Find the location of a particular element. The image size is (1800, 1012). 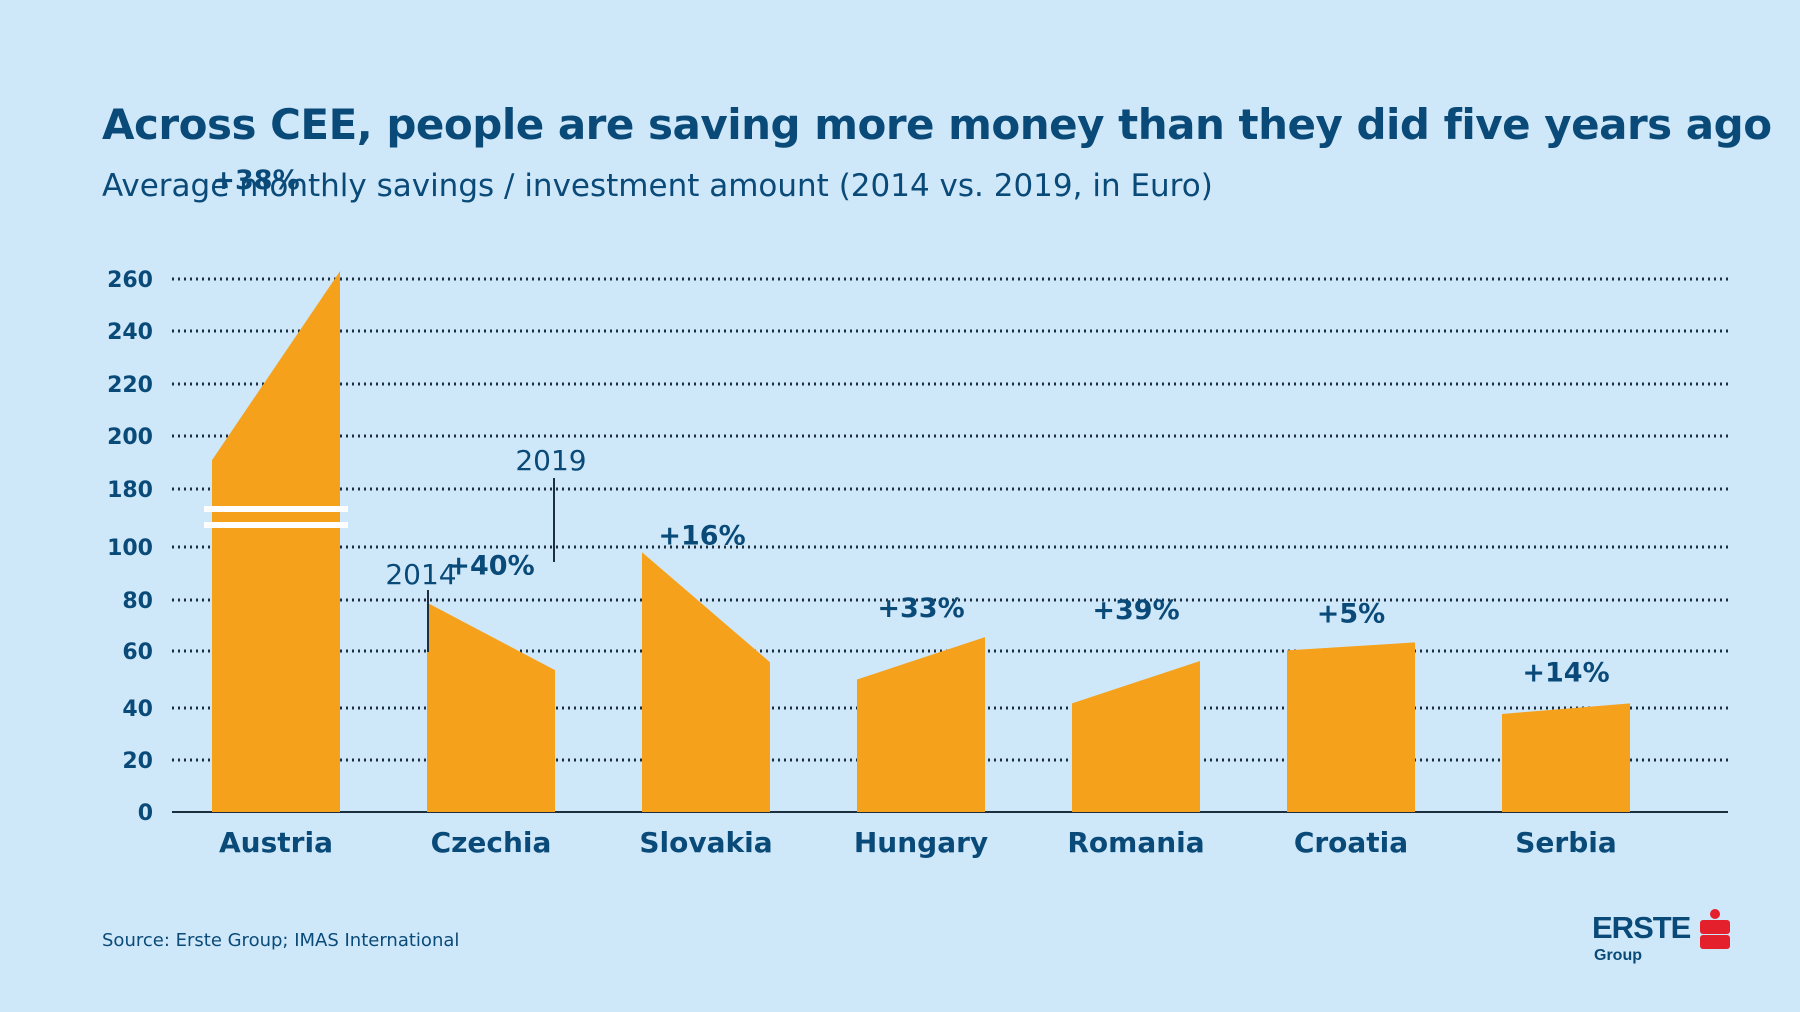

erste-group-logo: ERSTE Group is located at coordinates (1662, 939).